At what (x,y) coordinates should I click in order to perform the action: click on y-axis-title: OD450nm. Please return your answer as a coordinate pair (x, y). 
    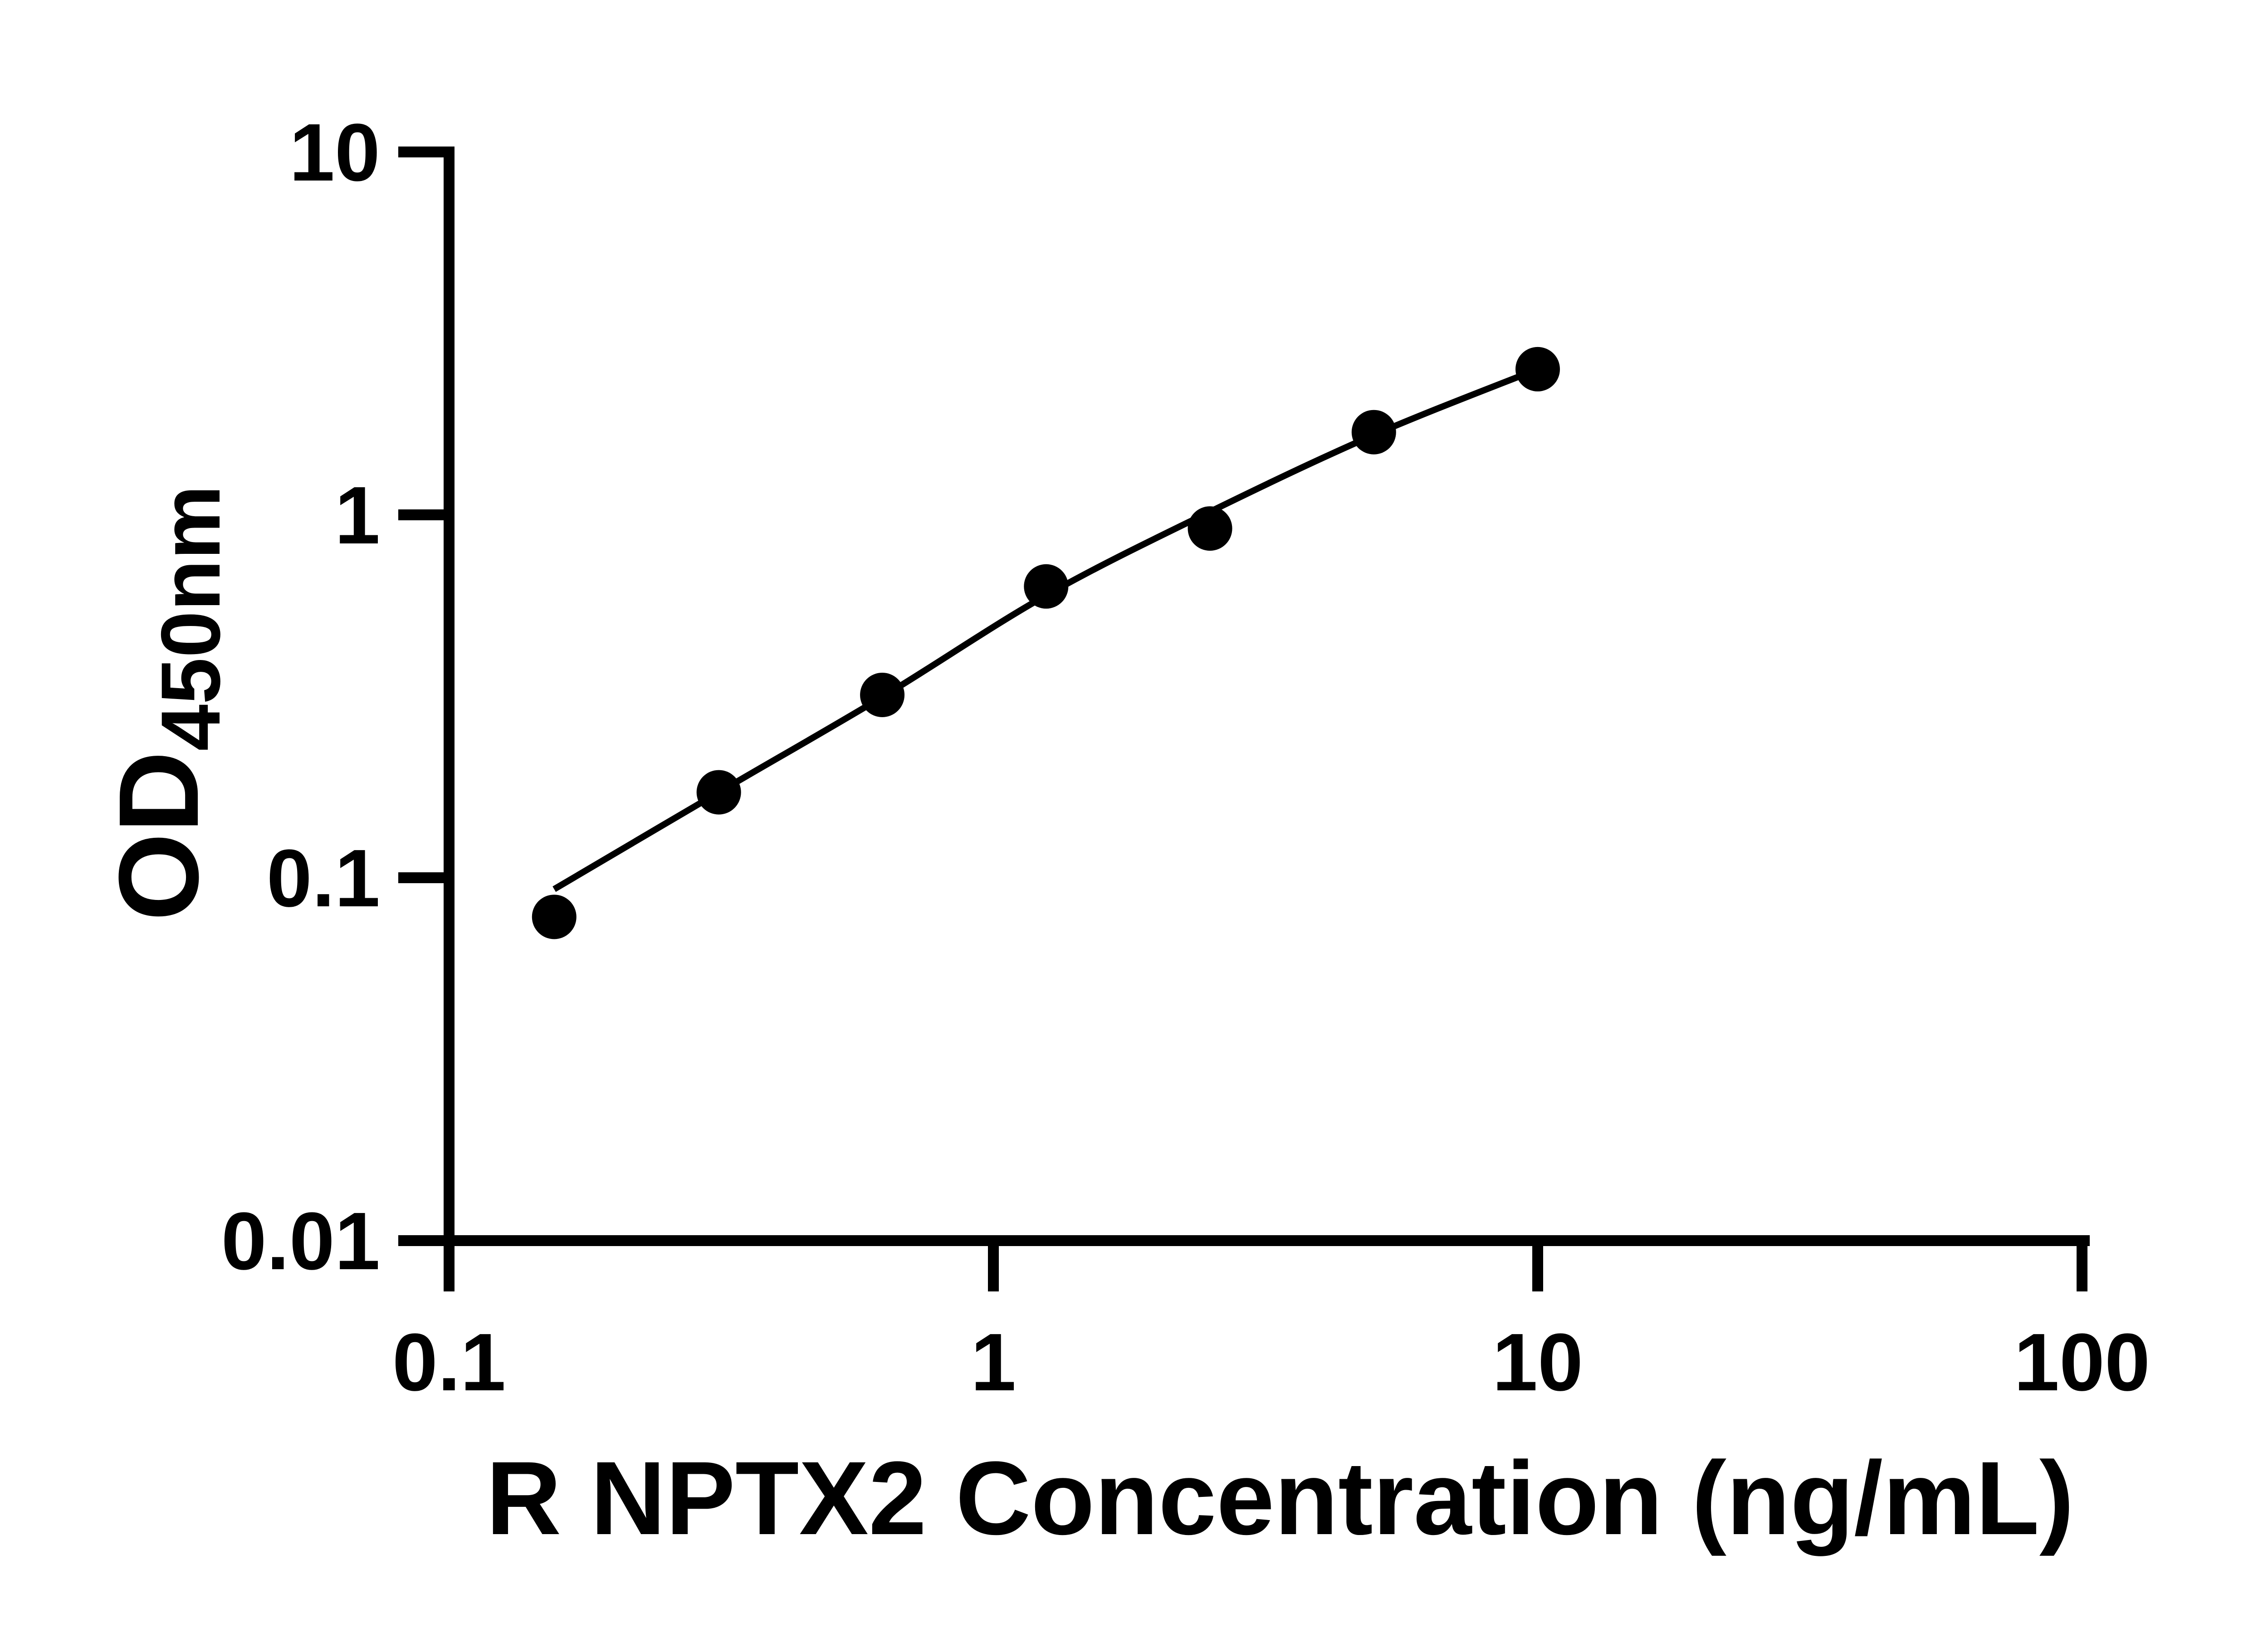
    Looking at the image, I should click on (167, 703).